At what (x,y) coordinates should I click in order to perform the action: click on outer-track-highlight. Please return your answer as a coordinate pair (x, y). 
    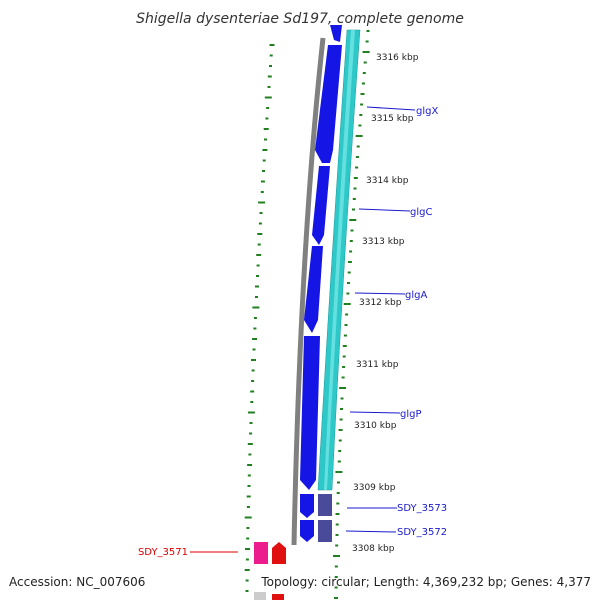
    Looking at the image, I should click on (339, 260).